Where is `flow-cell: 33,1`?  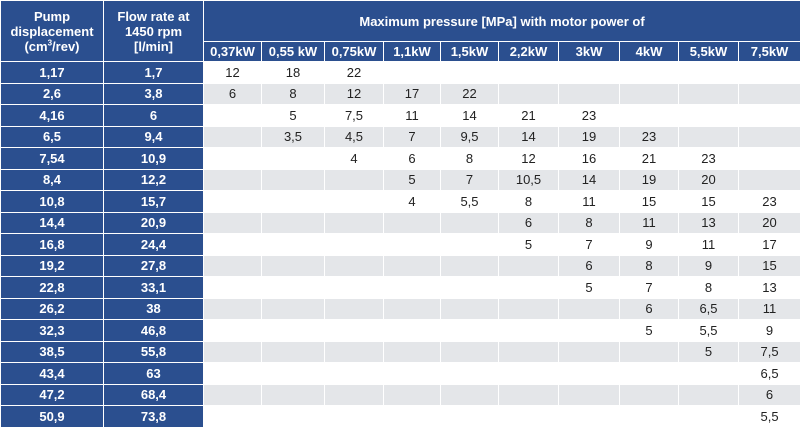 flow-cell: 33,1 is located at coordinates (153, 287).